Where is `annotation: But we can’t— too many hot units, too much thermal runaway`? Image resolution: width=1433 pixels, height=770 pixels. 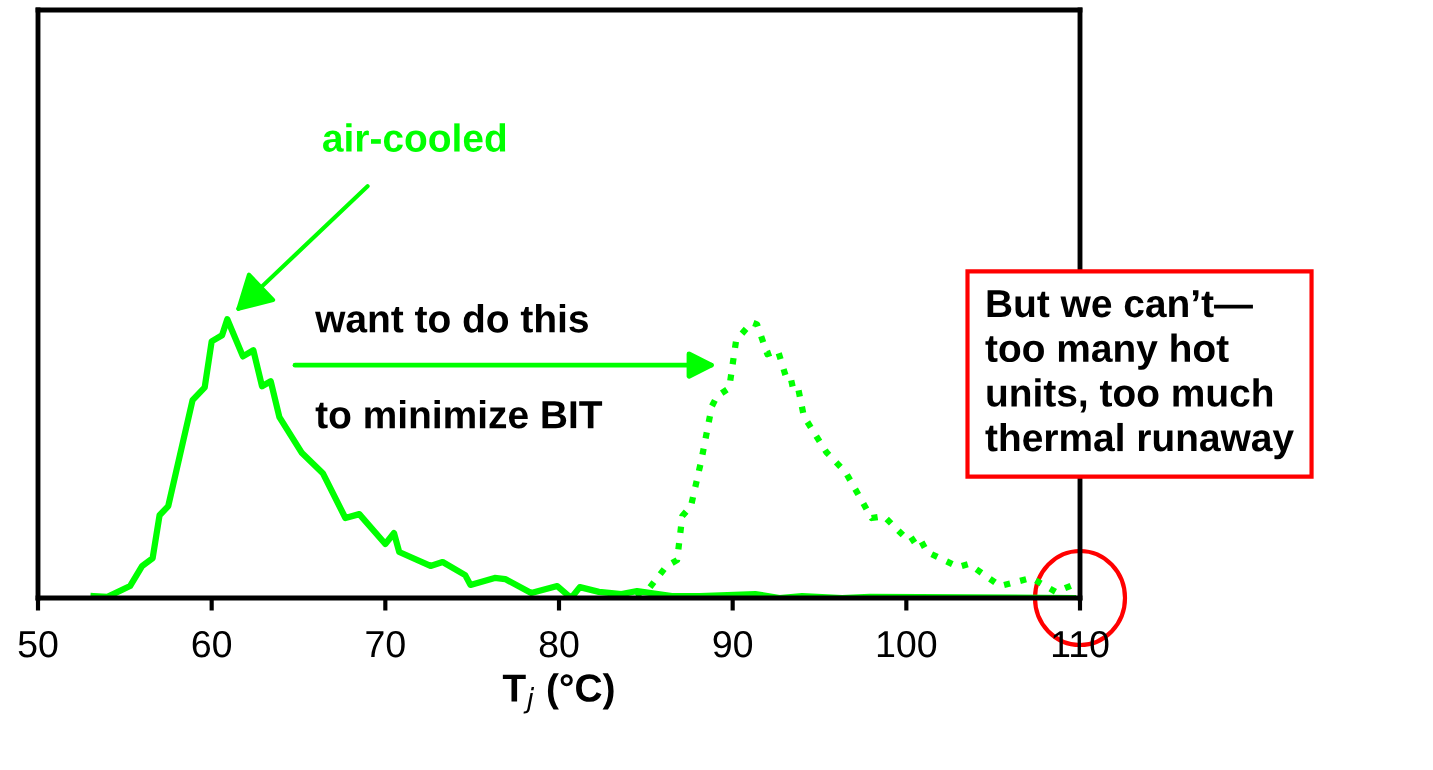
annotation: But we can’t— too many hot units, too much thermal runaway is located at coordinates (1139, 375).